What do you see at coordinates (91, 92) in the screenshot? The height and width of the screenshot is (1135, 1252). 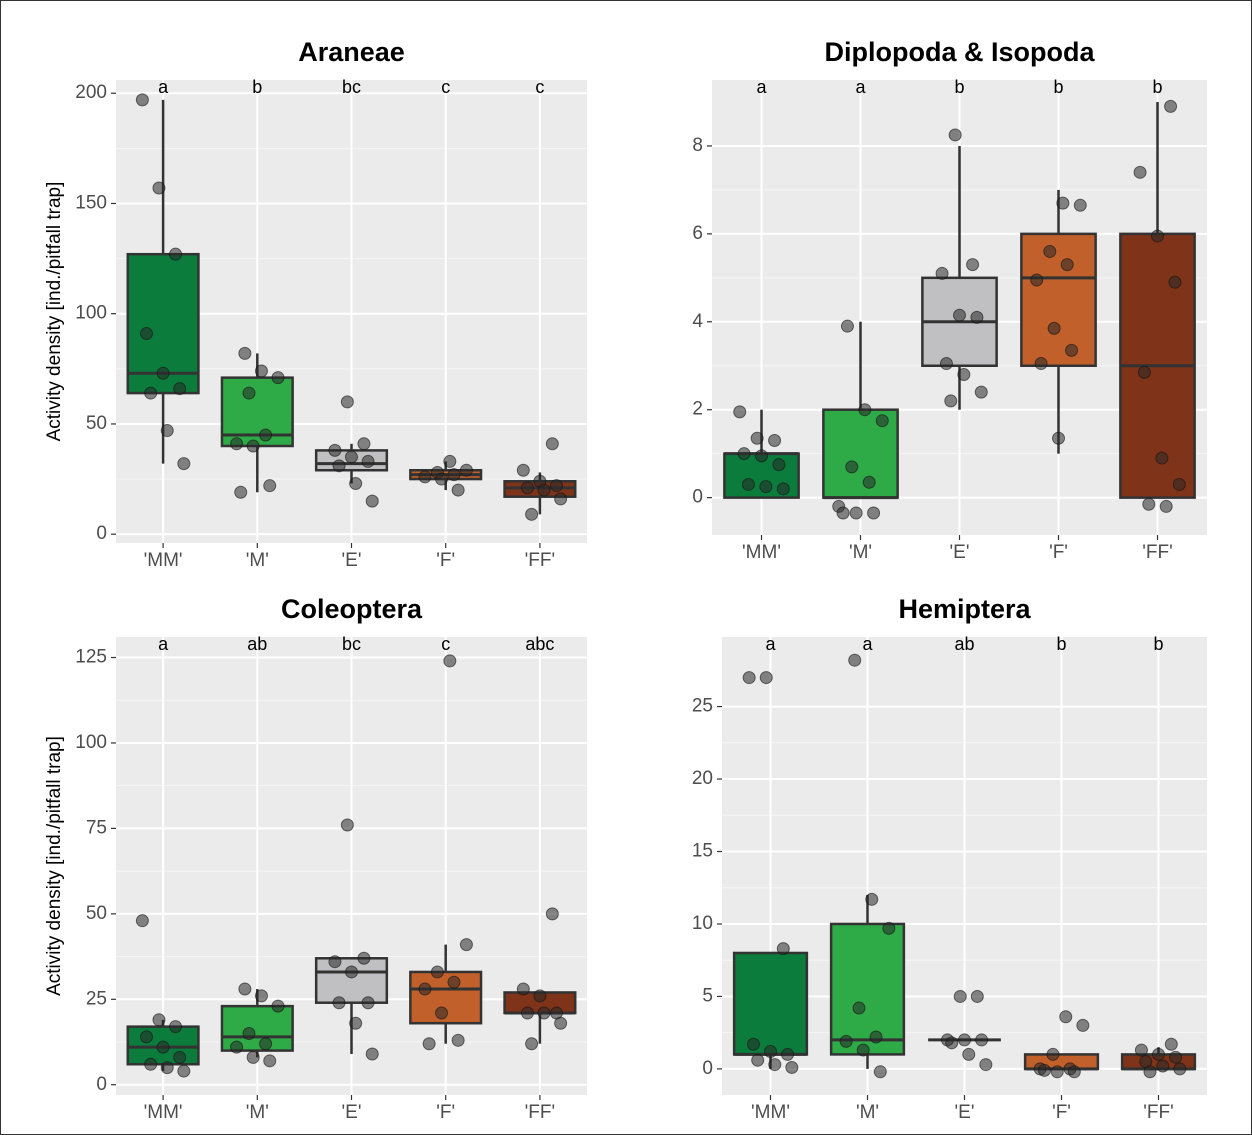 I see `y-tick-label: 200` at bounding box center [91, 92].